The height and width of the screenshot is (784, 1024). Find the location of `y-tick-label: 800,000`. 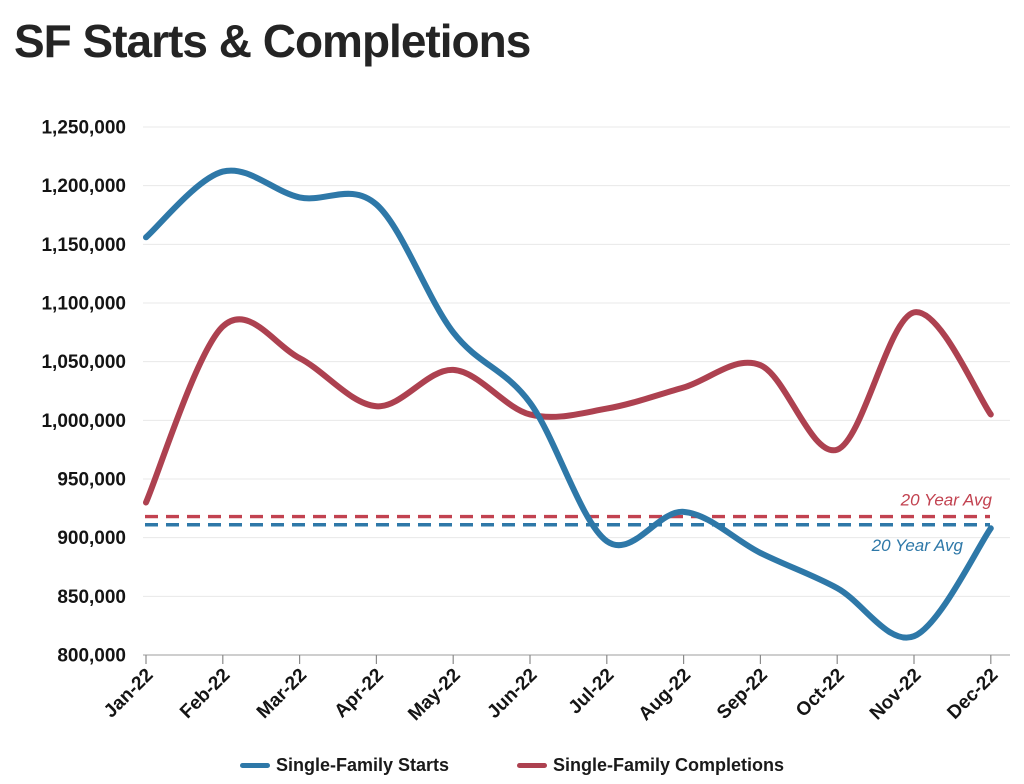

y-tick-label: 800,000 is located at coordinates (91, 656).